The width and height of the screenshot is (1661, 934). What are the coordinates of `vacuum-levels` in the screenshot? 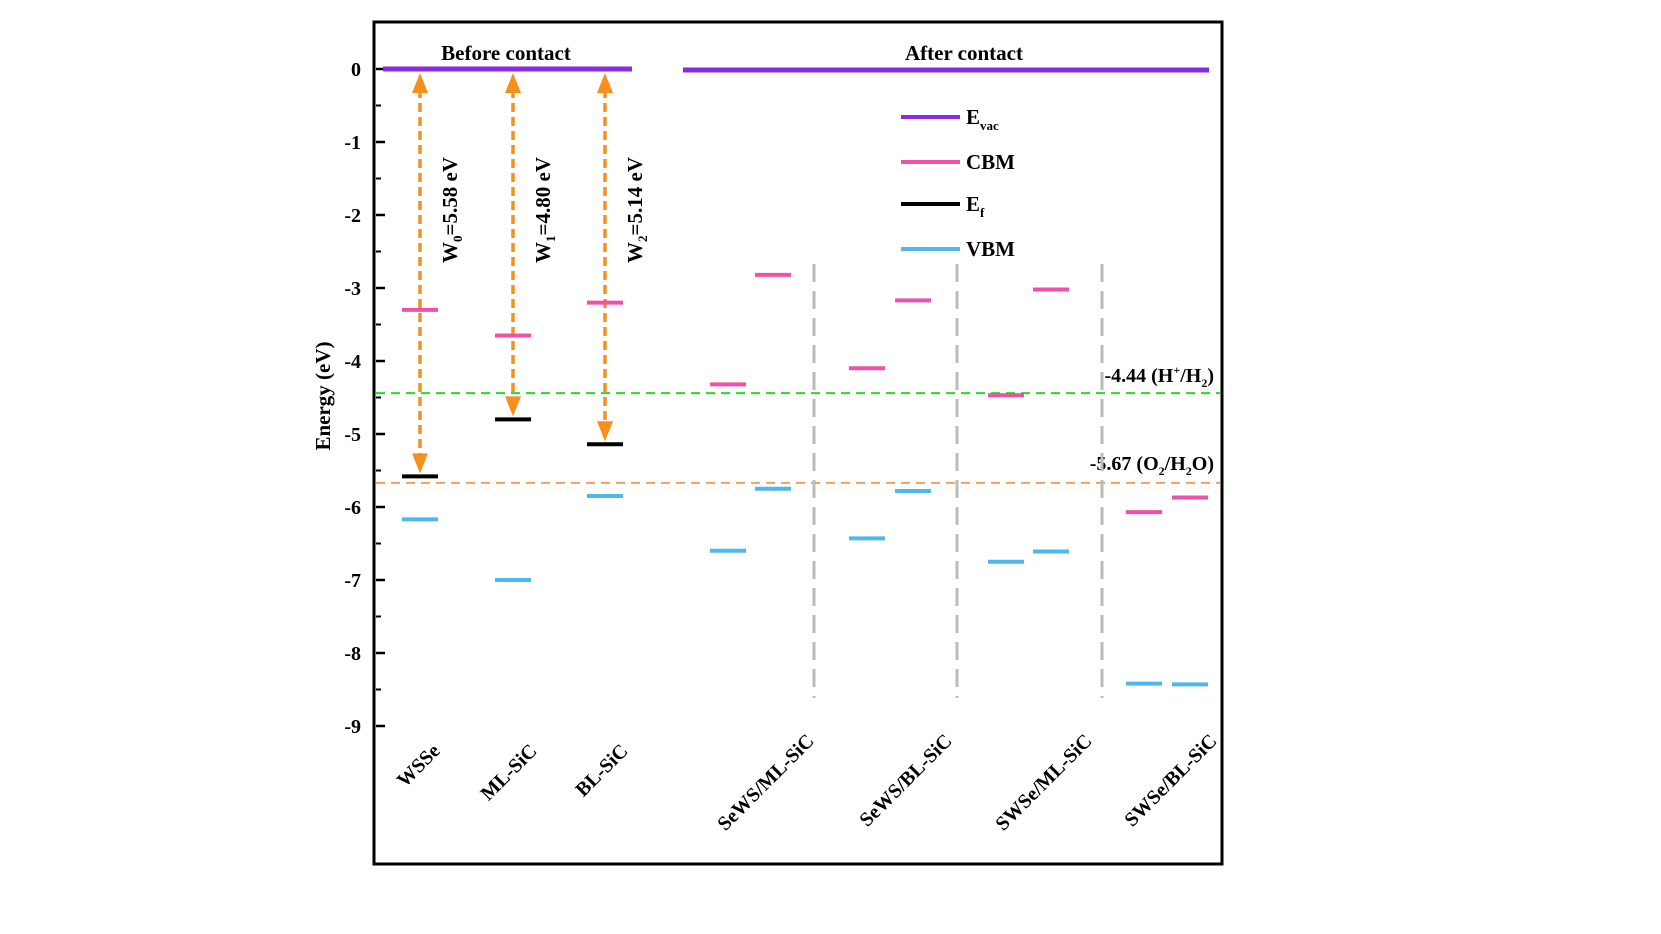 It's located at (796, 69).